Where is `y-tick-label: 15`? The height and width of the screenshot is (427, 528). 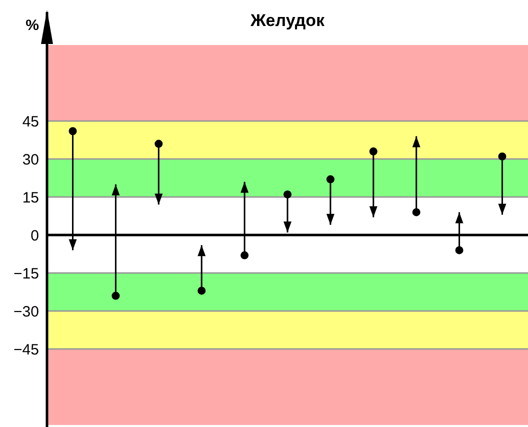
y-tick-label: 15 is located at coordinates (30, 197).